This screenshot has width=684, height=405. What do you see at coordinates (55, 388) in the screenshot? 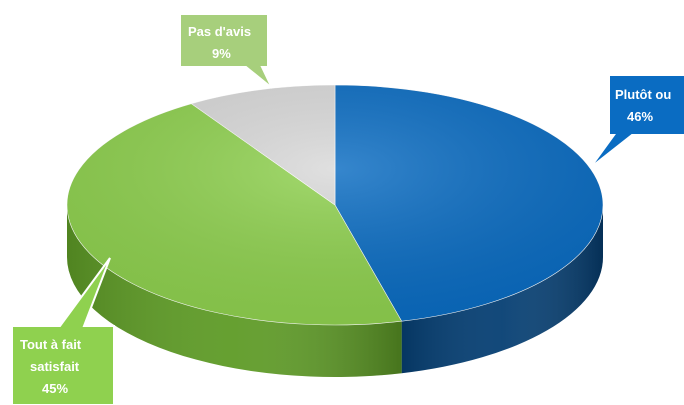
I see `callout-tout-a-fait-value: 45%` at bounding box center [55, 388].